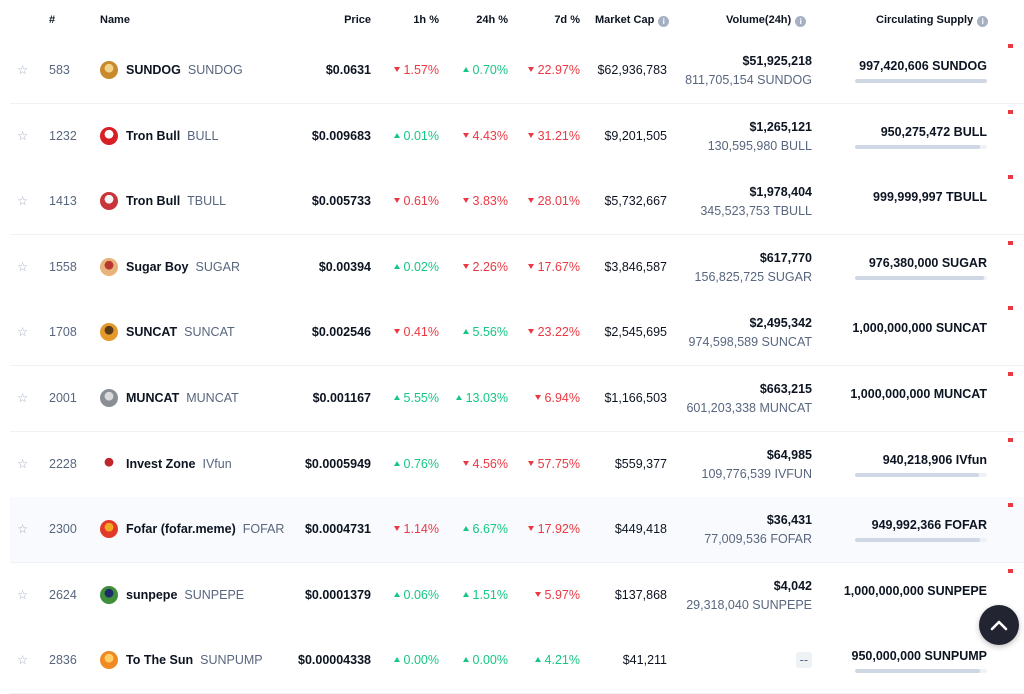  What do you see at coordinates (170, 267) in the screenshot?
I see `coin-name-cell: Sugar Boy SUGAR` at bounding box center [170, 267].